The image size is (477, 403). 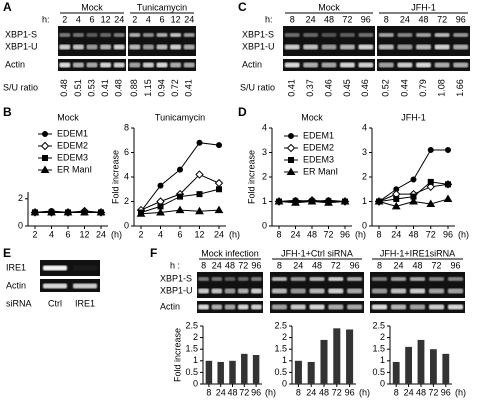 I want to click on time-label: 2, so click(x=64, y=19).